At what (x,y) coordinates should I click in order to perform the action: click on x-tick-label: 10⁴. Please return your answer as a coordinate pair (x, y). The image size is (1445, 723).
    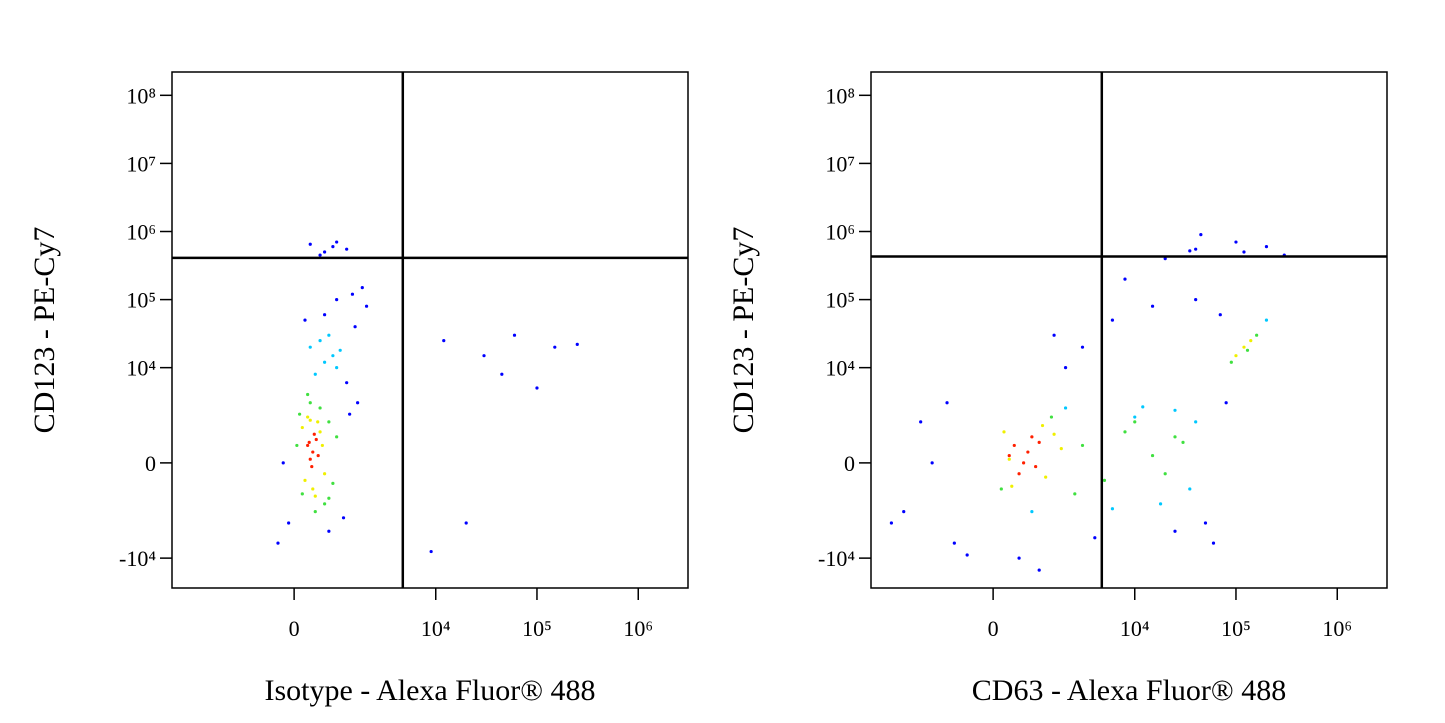
    Looking at the image, I should click on (436, 628).